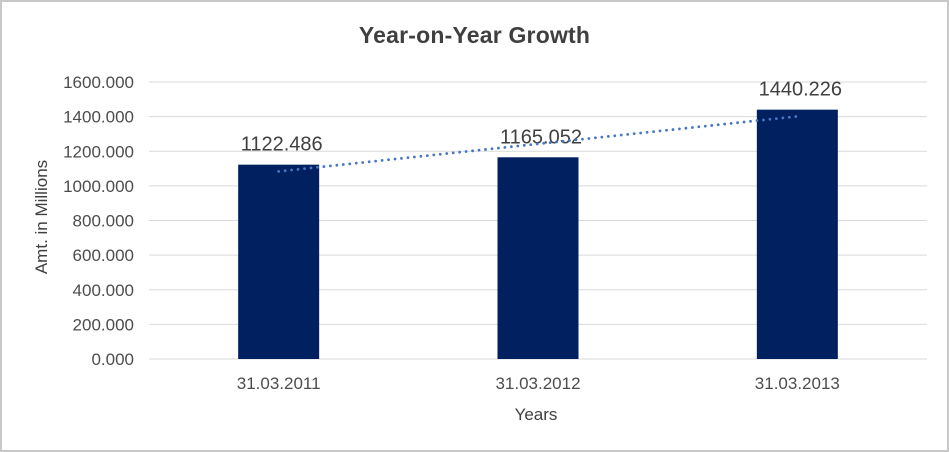  Describe the element at coordinates (797, 234) in the screenshot. I see `bar-31-03-2013` at that location.